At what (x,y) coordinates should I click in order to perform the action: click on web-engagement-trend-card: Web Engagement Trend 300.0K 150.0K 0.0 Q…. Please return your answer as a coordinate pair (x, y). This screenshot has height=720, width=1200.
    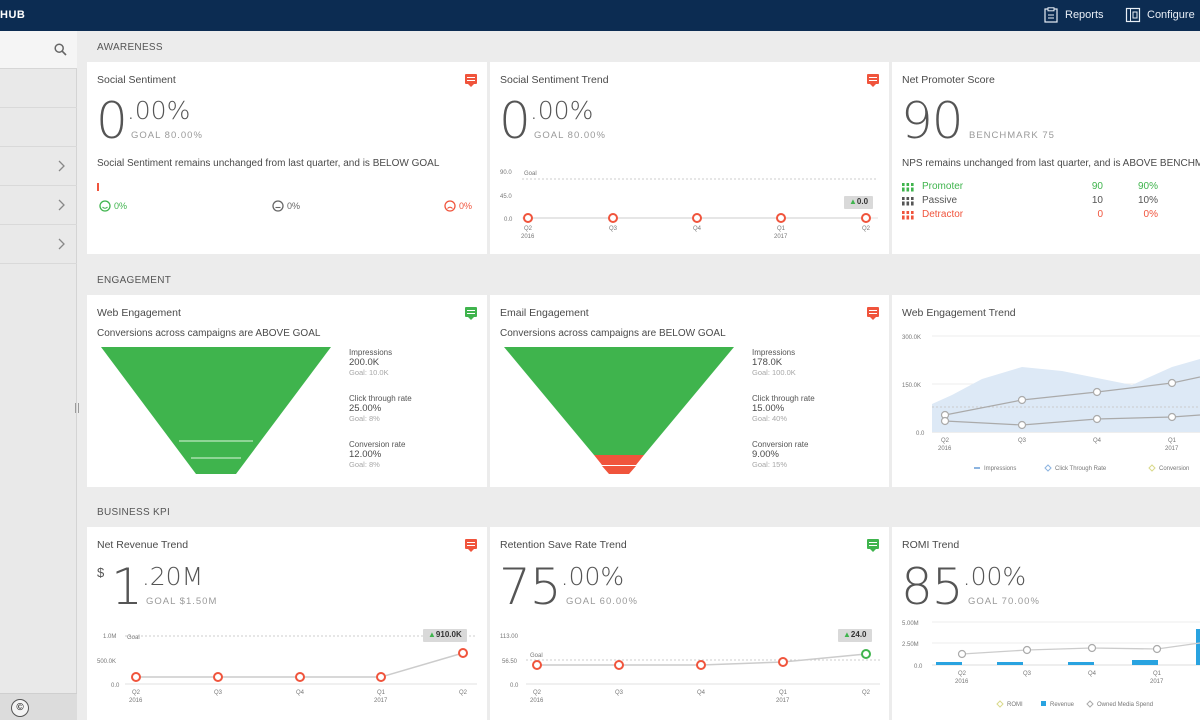
    Looking at the image, I should click on (1046, 391).